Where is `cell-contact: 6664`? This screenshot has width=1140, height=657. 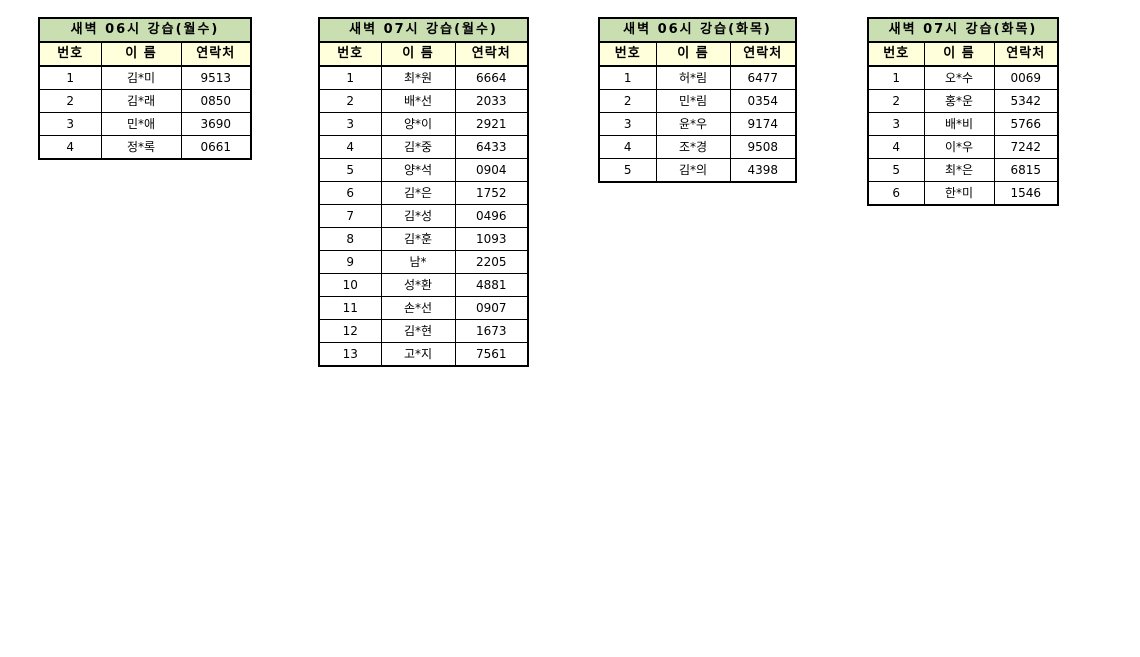
cell-contact: 6664 is located at coordinates (491, 77).